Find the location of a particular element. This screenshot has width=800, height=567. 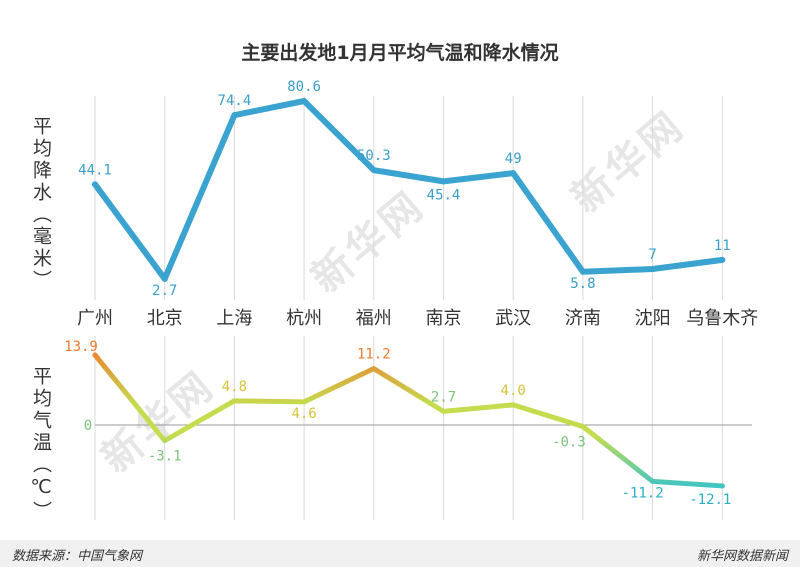

temp-data-label: -0.3 is located at coordinates (569, 443).